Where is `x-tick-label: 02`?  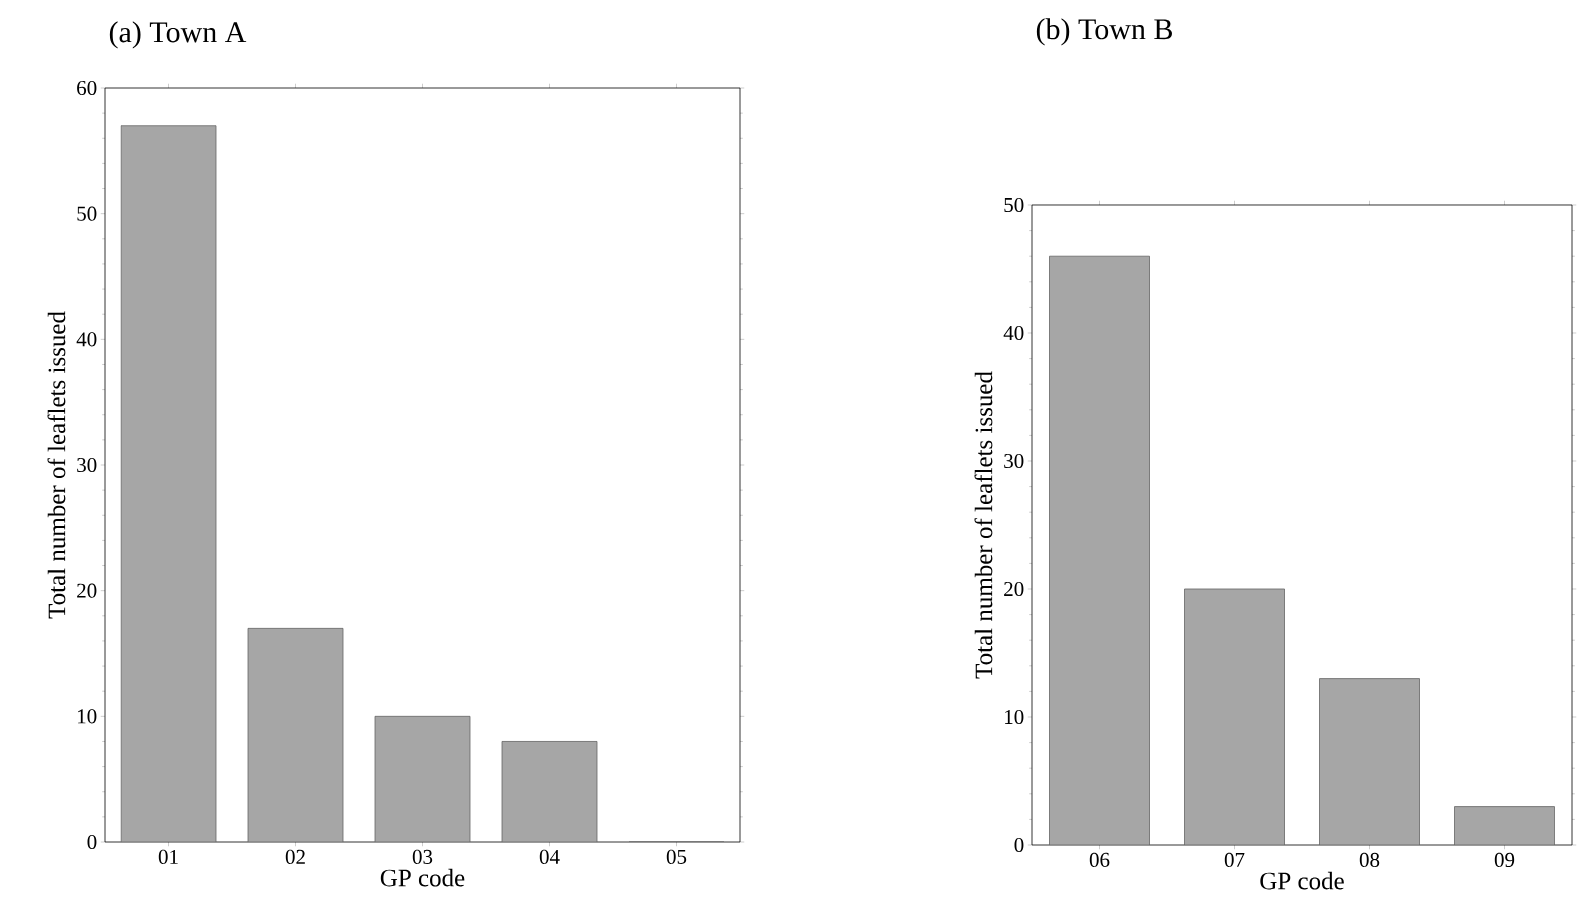
x-tick-label: 02 is located at coordinates (295, 856).